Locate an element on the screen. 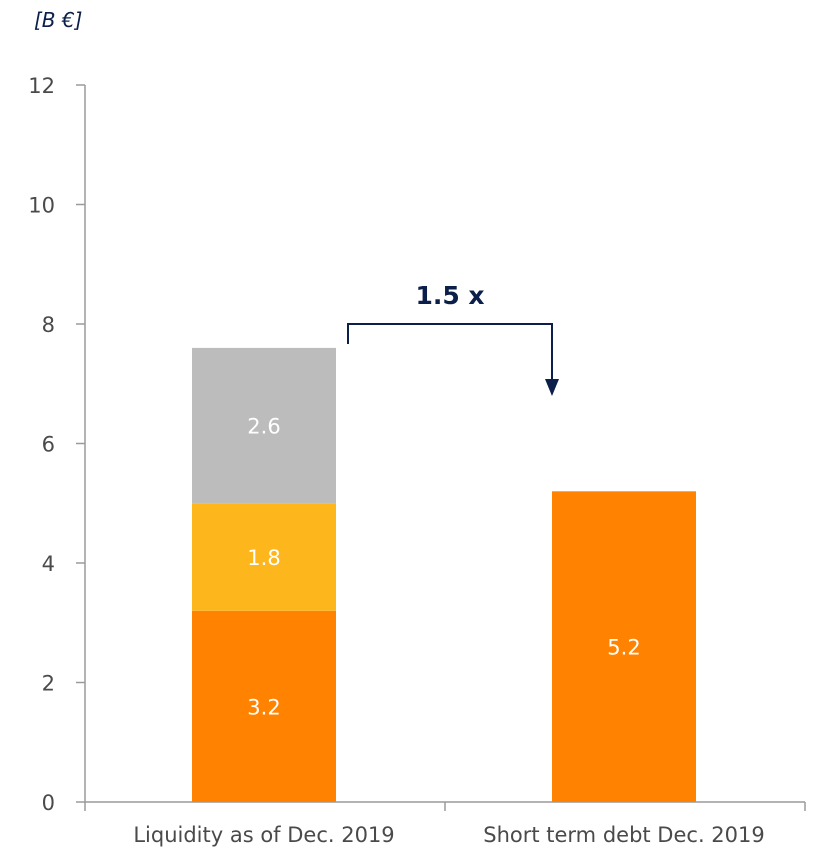 The width and height of the screenshot is (820, 854). bar-value-label: 3.2 is located at coordinates (263, 707).